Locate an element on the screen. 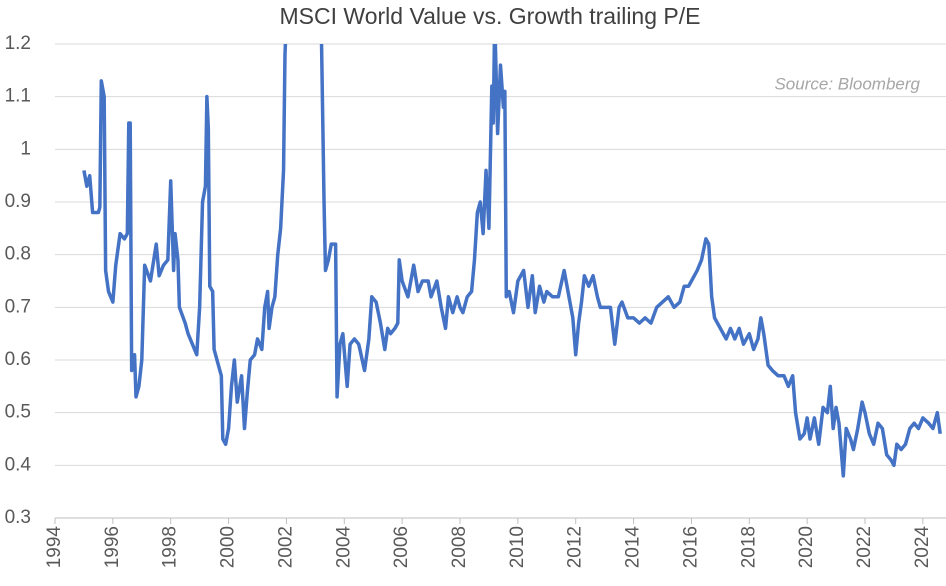 This screenshot has width=946, height=586. x-tick-label: 1996 is located at coordinates (112, 547).